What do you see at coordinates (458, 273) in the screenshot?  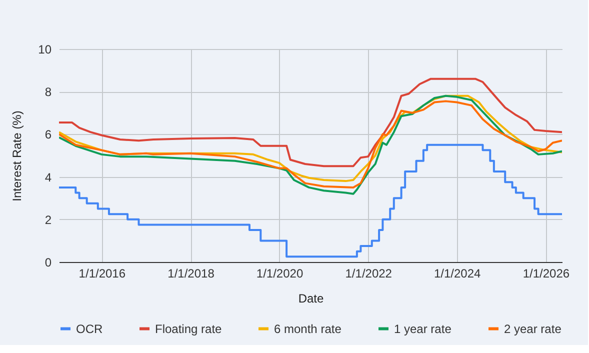 I see `x-tick-label: 1/1/2024` at bounding box center [458, 273].